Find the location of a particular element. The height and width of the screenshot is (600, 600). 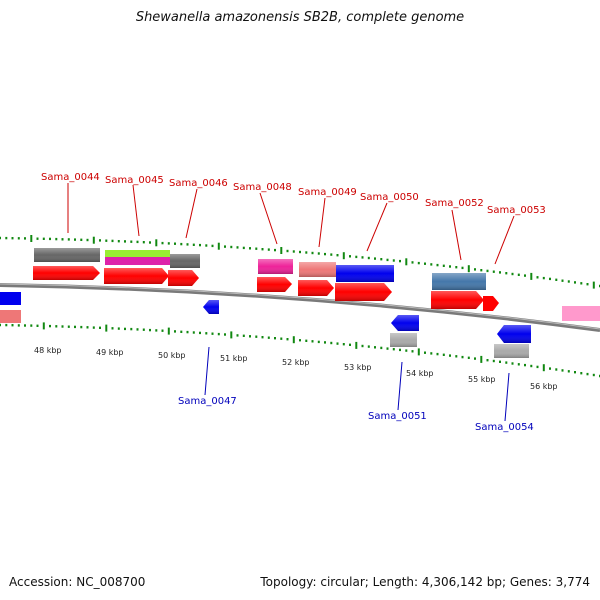

reverse-genes is located at coordinates (367, 321).